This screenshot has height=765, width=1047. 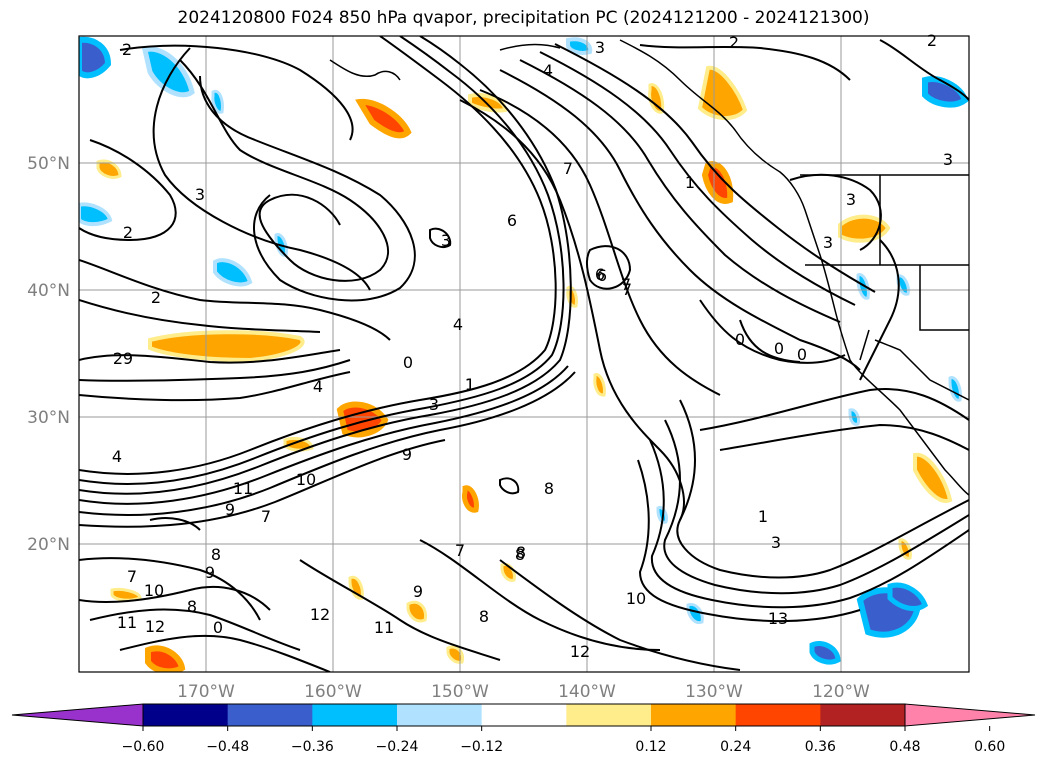 What do you see at coordinates (312, 747) in the screenshot?
I see `colorbar-tick-label: −0.36` at bounding box center [312, 747].